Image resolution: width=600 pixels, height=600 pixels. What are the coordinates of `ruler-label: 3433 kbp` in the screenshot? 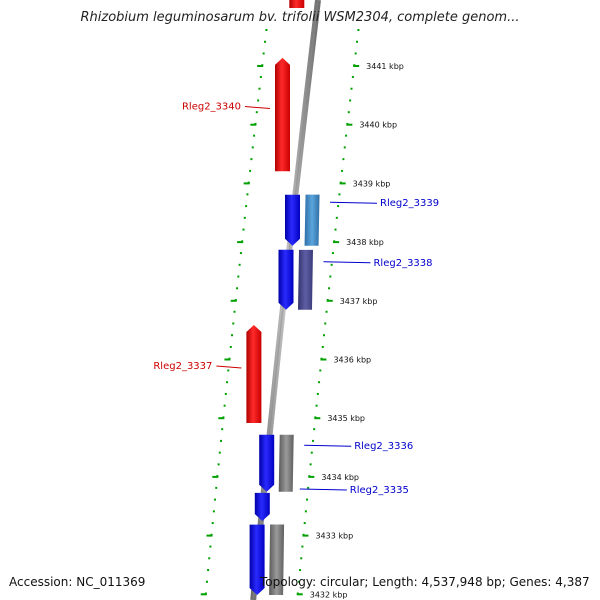 It's located at (334, 536).